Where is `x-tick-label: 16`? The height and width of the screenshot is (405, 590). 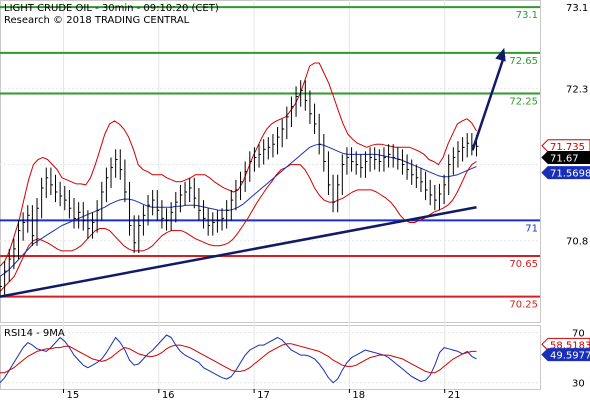 x-tick-label: 16 is located at coordinates (168, 395).